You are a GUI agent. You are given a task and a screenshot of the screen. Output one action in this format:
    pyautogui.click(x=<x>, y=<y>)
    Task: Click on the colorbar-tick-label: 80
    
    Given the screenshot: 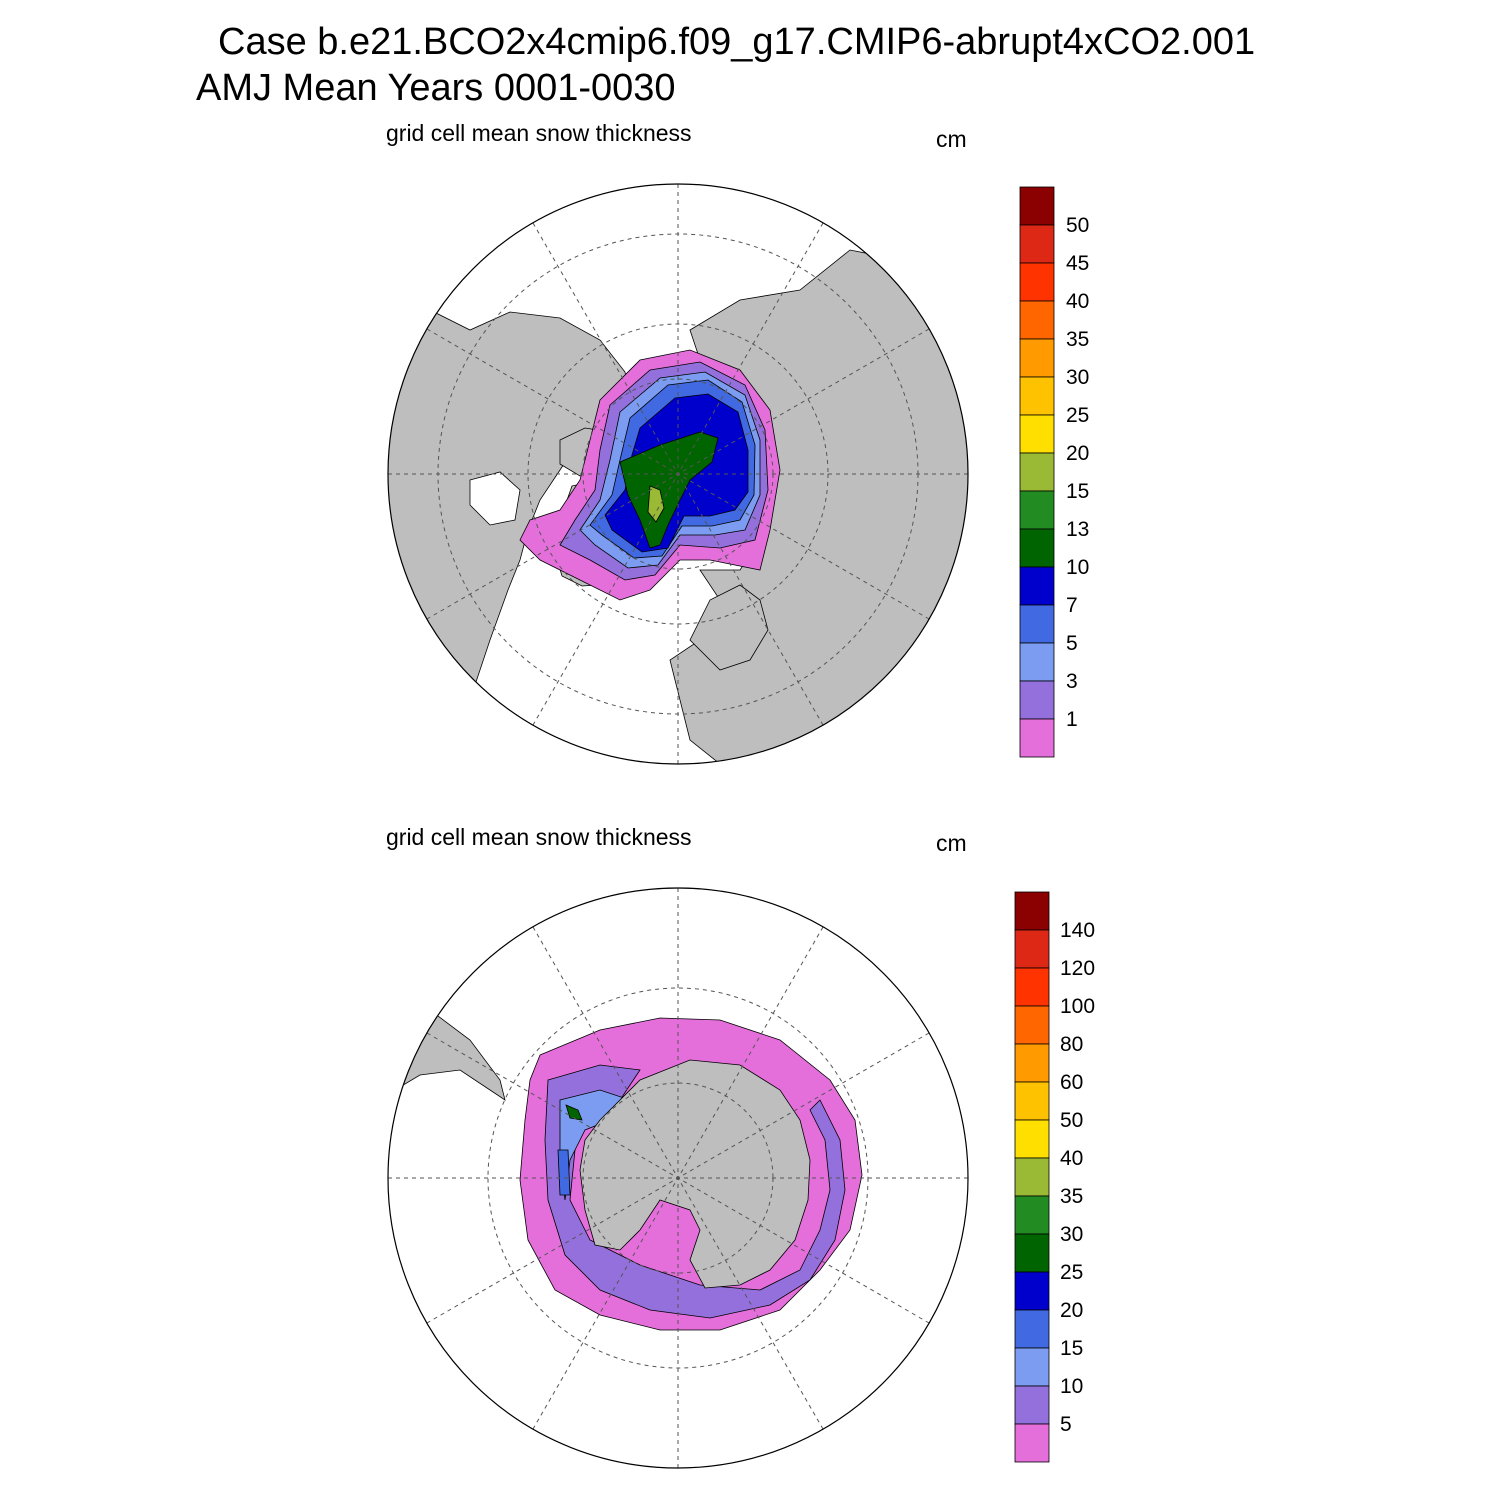 What is the action you would take?
    pyautogui.click(x=1071, y=1044)
    